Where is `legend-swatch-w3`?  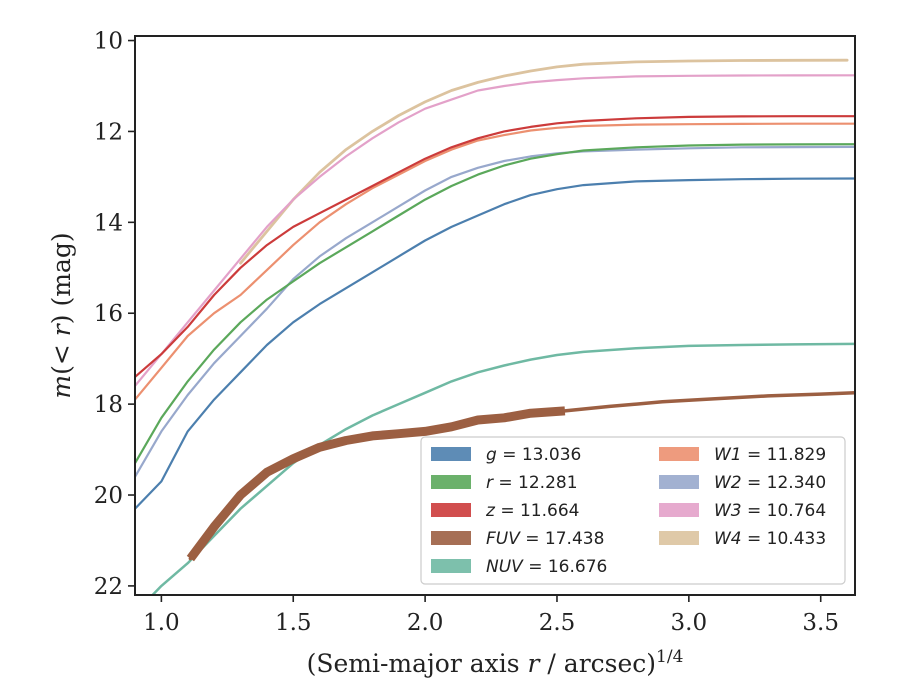
legend-swatch-w3 is located at coordinates (679, 510).